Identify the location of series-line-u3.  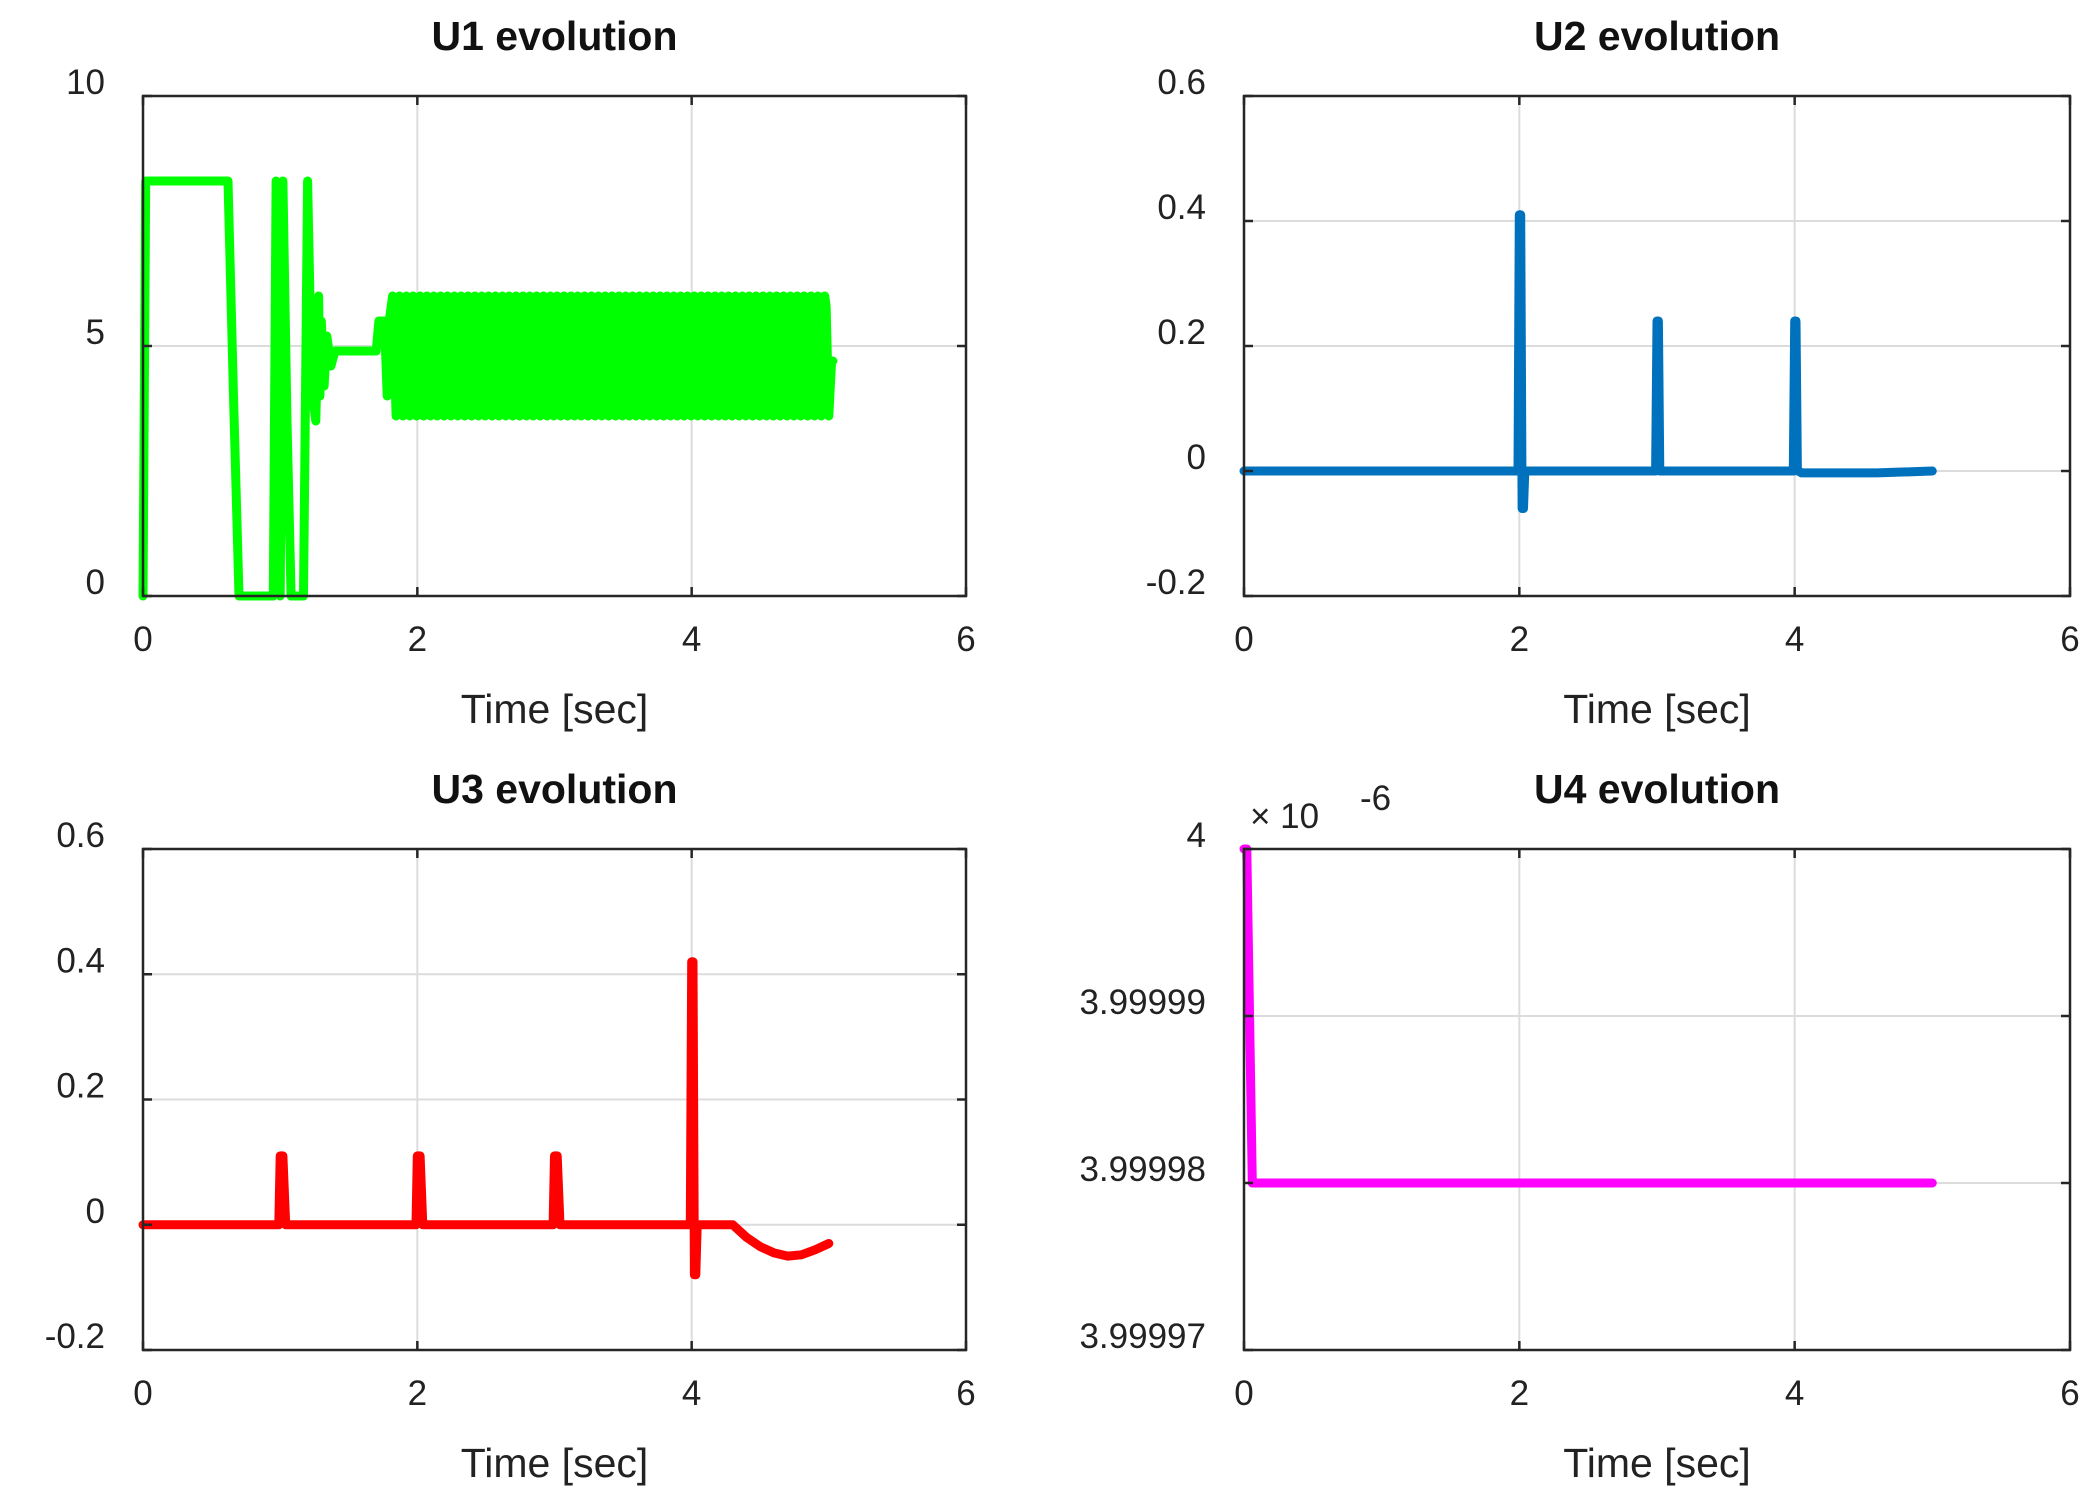
(486, 1118).